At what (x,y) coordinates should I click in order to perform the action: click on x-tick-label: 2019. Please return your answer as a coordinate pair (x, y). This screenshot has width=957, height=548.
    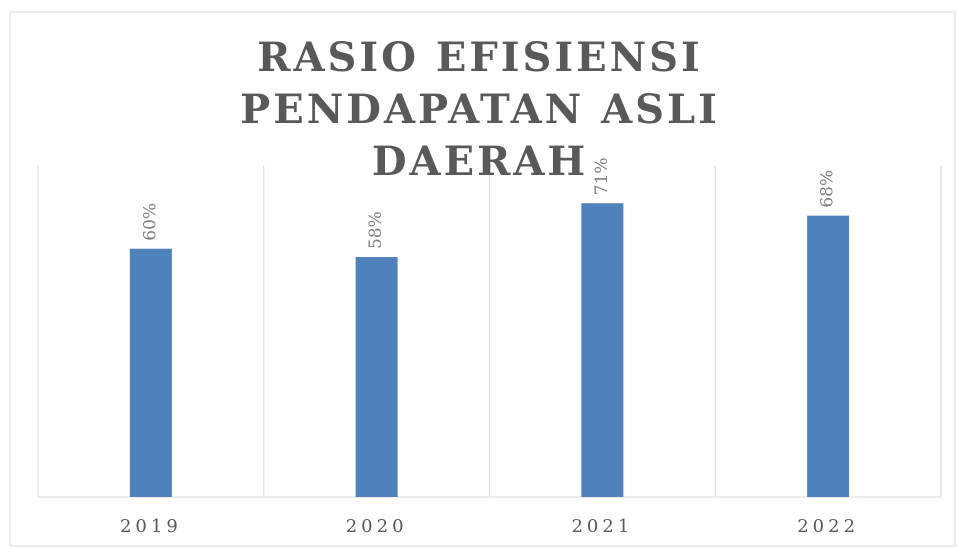
    Looking at the image, I should click on (151, 526).